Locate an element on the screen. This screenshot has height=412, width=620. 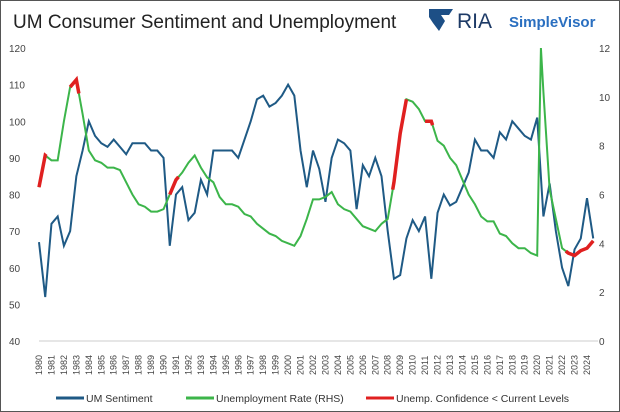
right-tick-label: 4 is located at coordinates (602, 244).